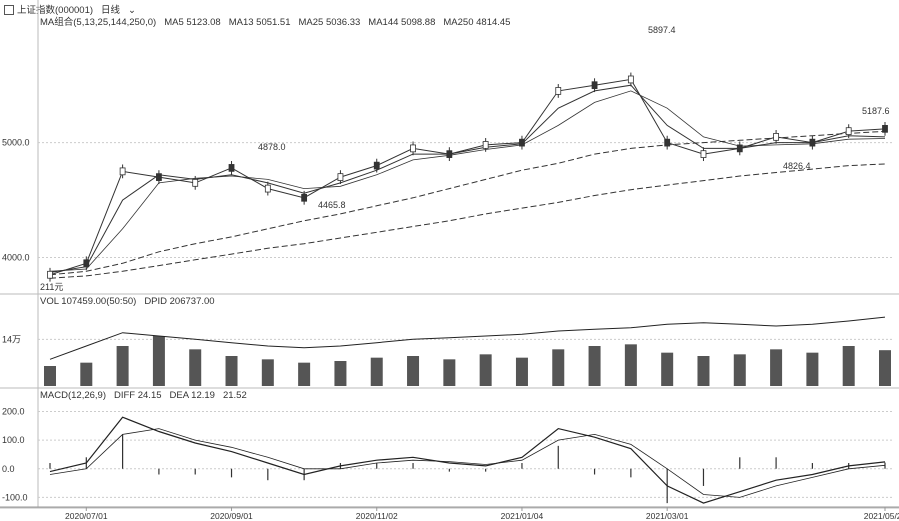 Image resolution: width=899 pixels, height=521 pixels. I want to click on local-high-annotation: 4878.0, so click(272, 147).